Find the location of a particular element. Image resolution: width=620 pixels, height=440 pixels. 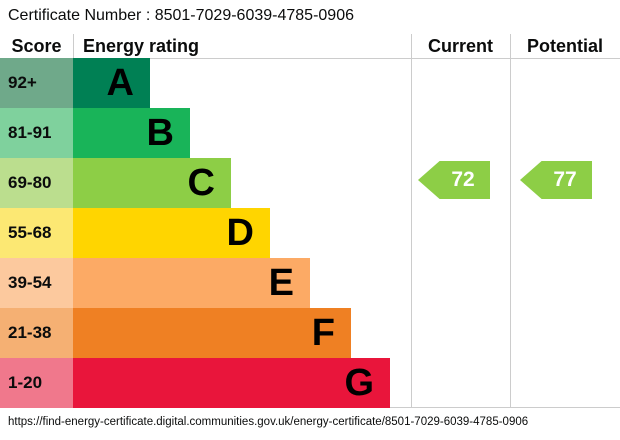

rating-band-row-g: 1-20 G is located at coordinates (195, 383).